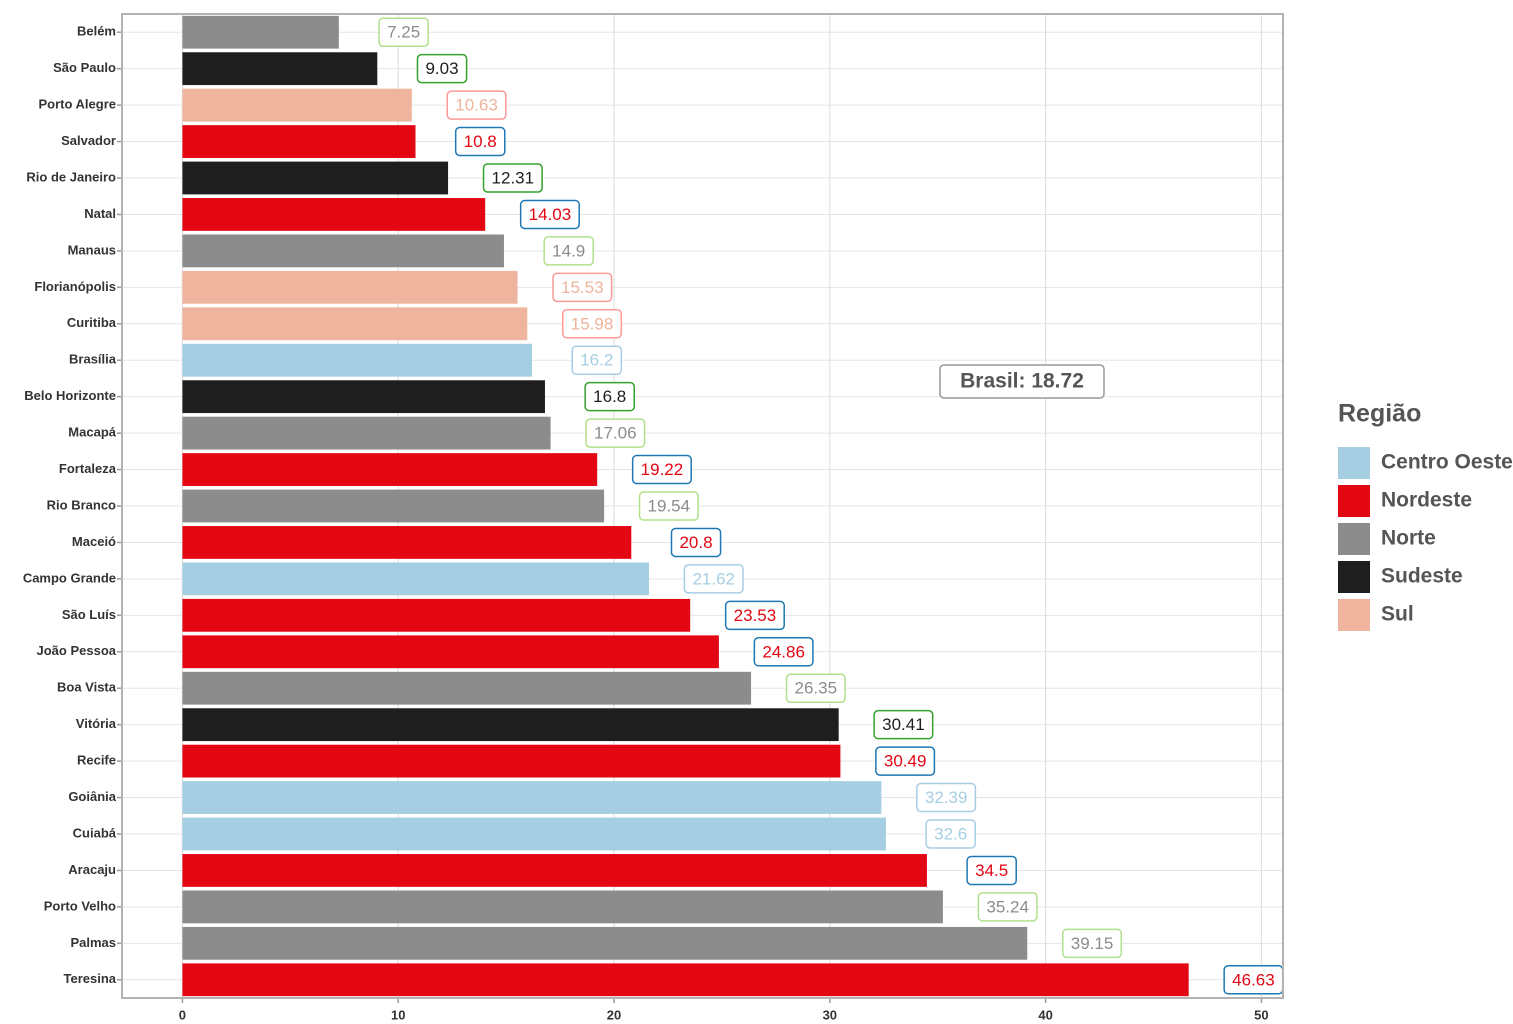 The height and width of the screenshot is (1024, 1513). Describe the element at coordinates (550, 214) in the screenshot. I see `value-label: 14.03` at that location.